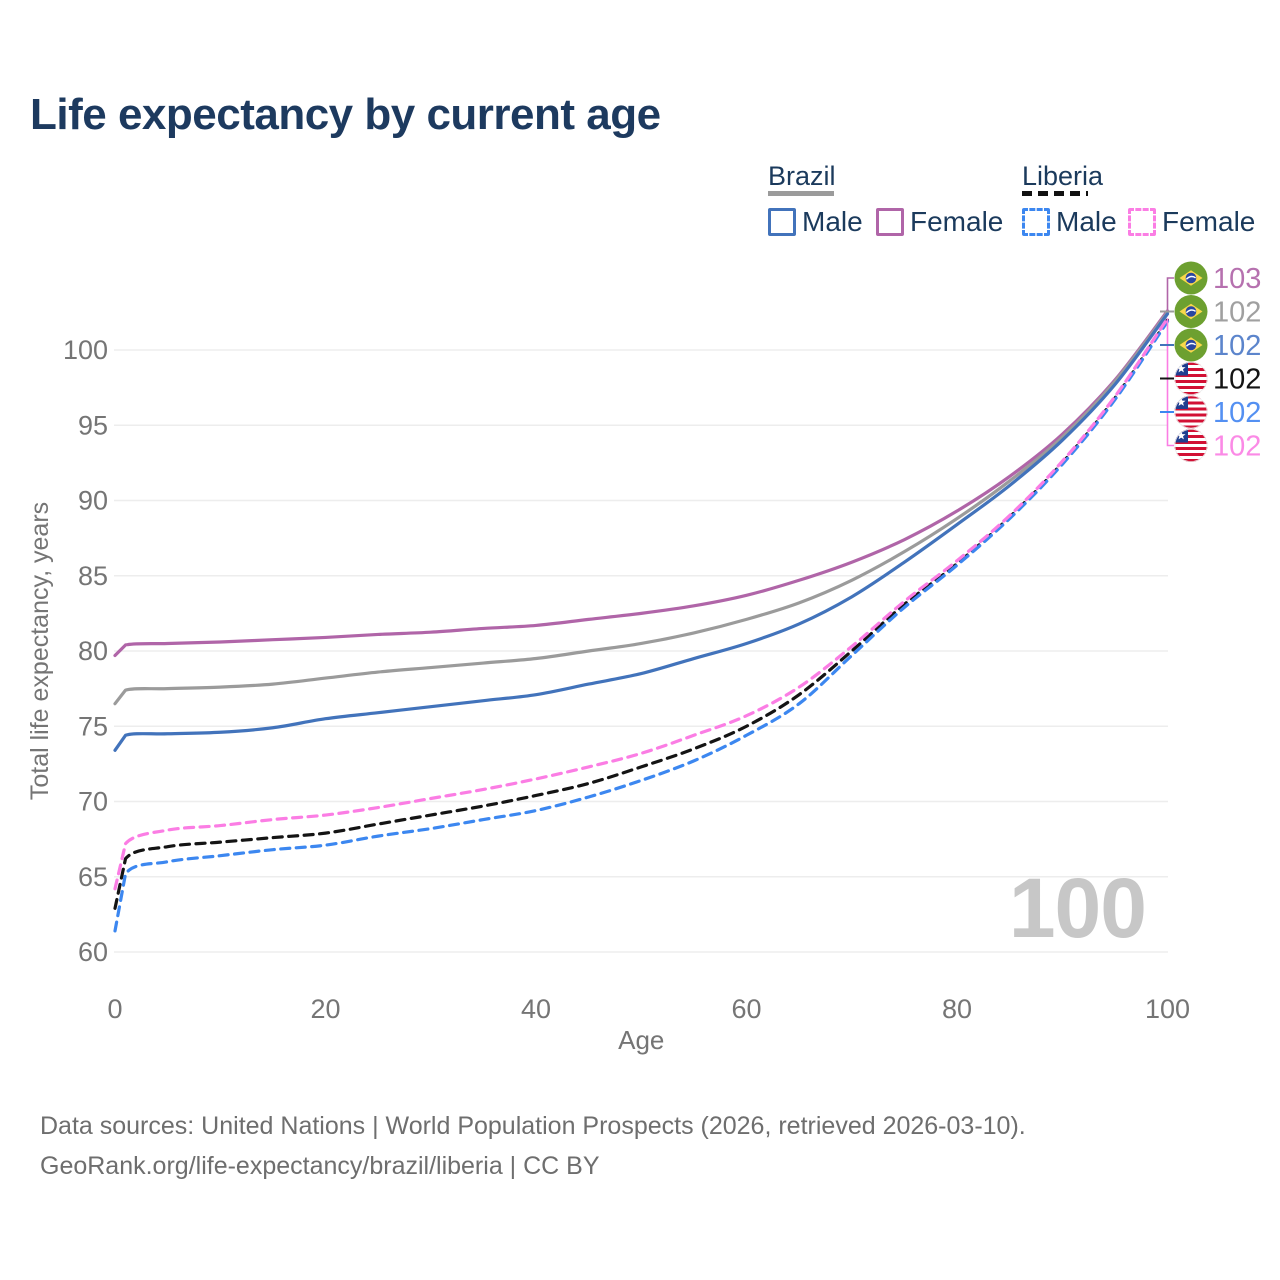 This screenshot has width=1280, height=1280. What do you see at coordinates (1237, 279) in the screenshot?
I see `end-value-label-brazil-female: 103` at bounding box center [1237, 279].